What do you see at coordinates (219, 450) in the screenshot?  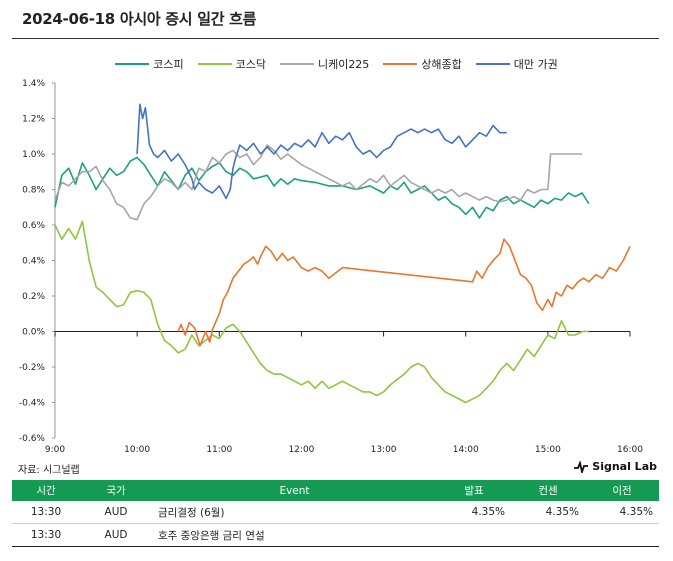 I see `x-tick-label: 11:00` at bounding box center [219, 450].